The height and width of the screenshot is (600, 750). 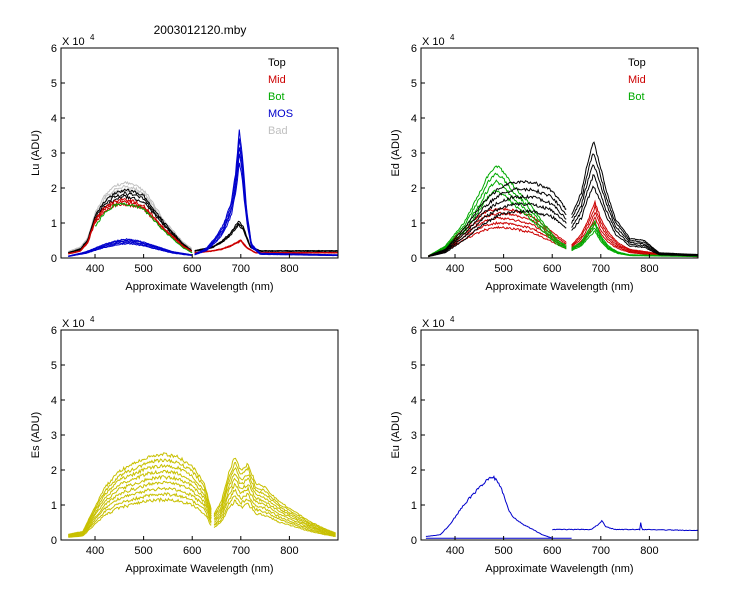 I want to click on legend-bad: Bad, so click(x=278, y=131).